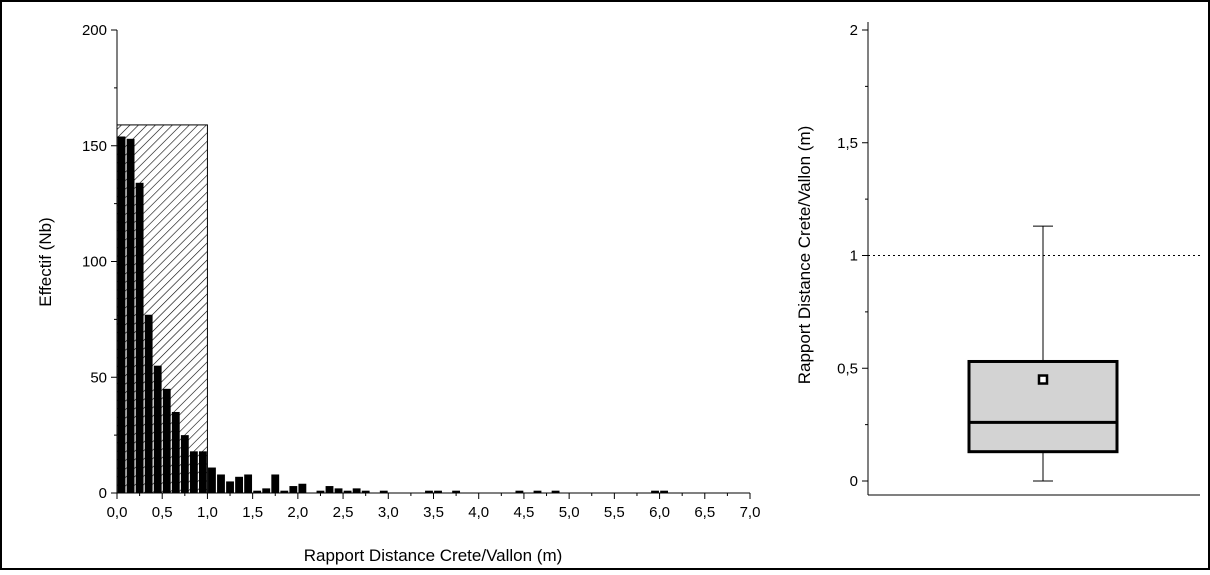 The width and height of the screenshot is (1210, 575). I want to click on histogram-y-axis-title: Effectif (Nb), so click(45, 261).